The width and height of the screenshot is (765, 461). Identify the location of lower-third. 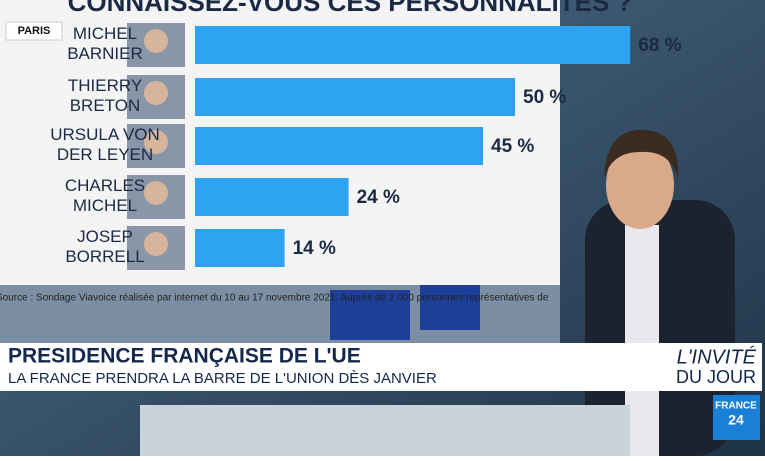
(381, 367).